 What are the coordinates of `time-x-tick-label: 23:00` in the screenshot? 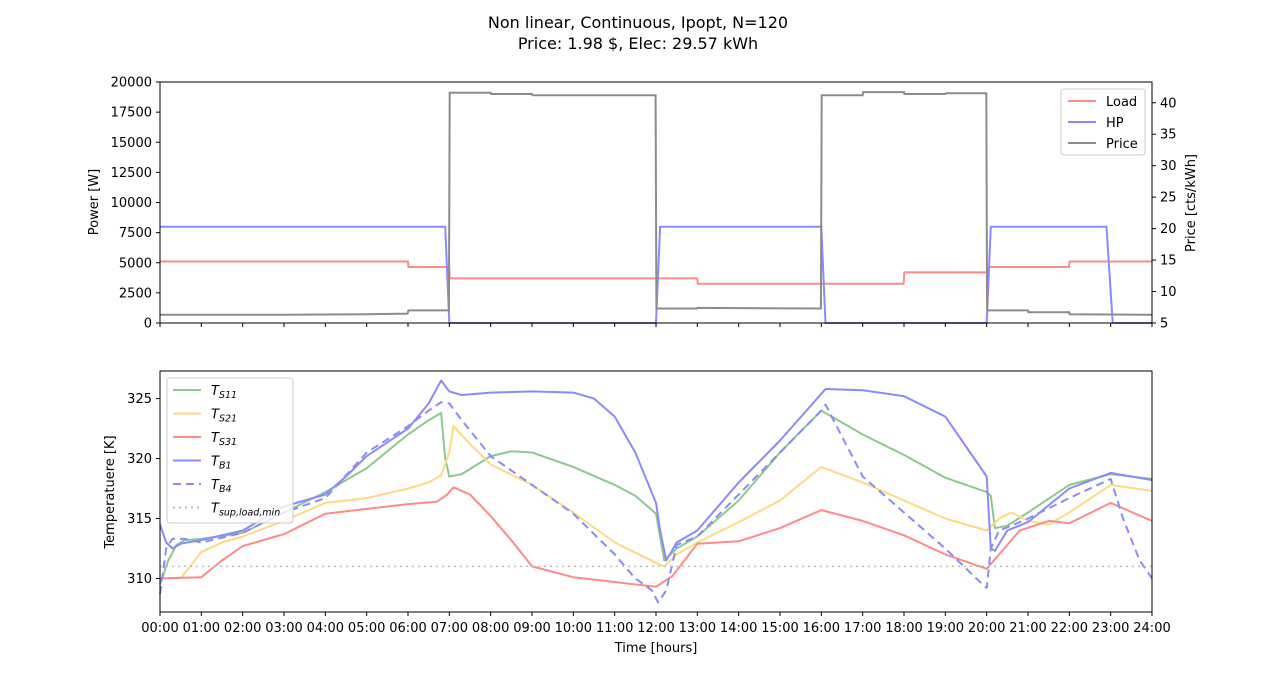 It's located at (1110, 628).